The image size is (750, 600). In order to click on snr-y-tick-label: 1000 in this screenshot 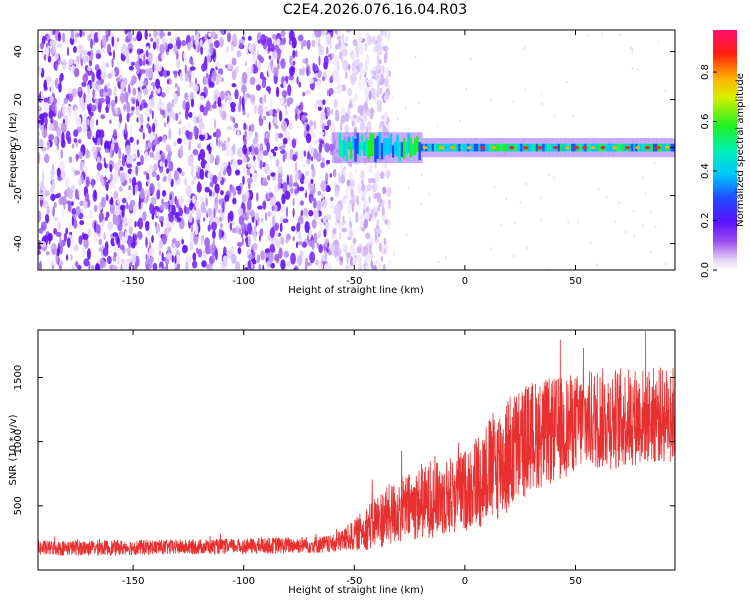, I will do `click(18, 441)`.